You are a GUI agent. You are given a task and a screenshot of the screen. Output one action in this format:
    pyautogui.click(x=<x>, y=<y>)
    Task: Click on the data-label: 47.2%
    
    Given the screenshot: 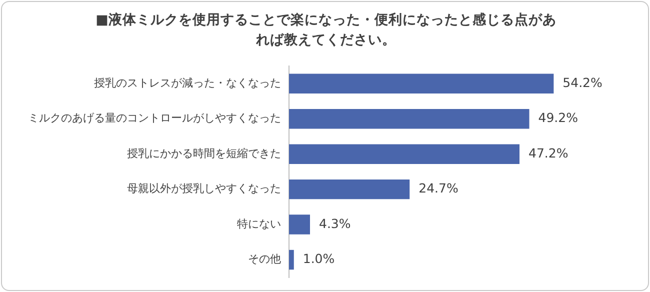 What is the action you would take?
    pyautogui.click(x=548, y=152)
    